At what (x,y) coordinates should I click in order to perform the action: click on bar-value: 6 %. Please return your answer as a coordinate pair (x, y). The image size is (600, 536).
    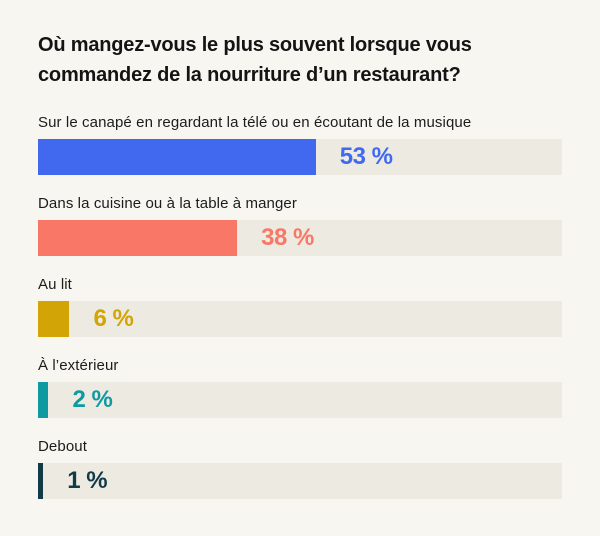
    Looking at the image, I should click on (113, 318).